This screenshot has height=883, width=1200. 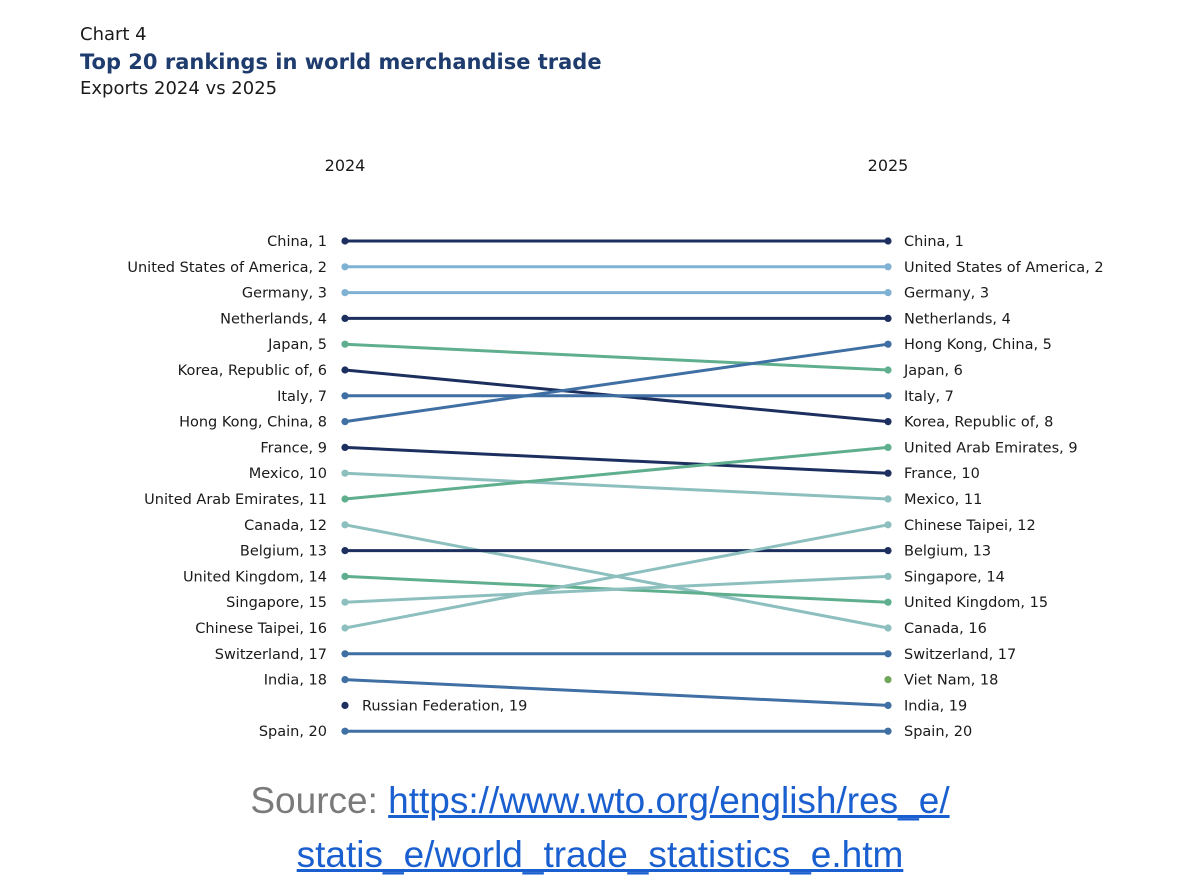 I want to click on point-2025-japan, so click(x=888, y=370).